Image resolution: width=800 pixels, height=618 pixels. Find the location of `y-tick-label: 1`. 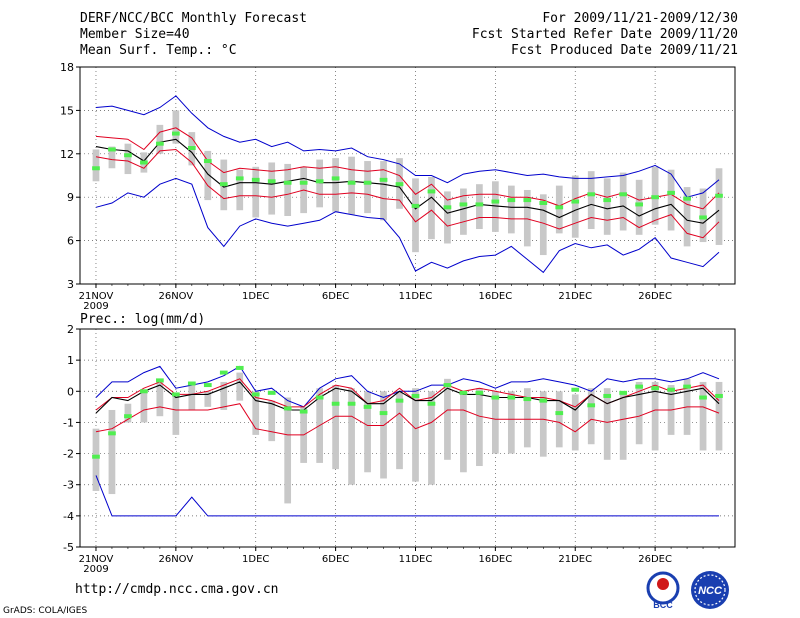

y-tick-label: 1 is located at coordinates (70, 360).